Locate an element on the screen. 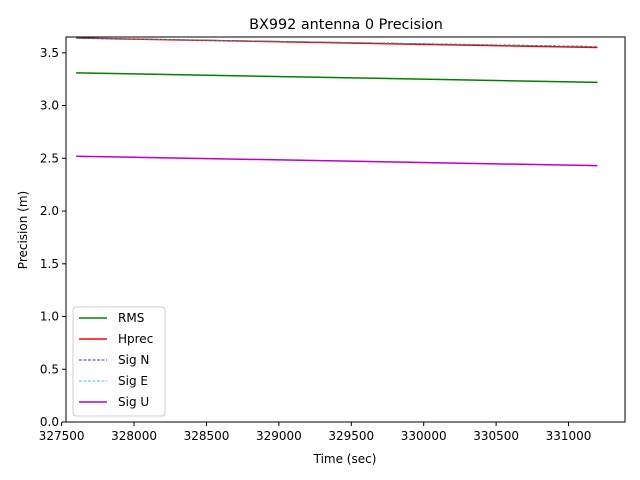  y-tick-label: 2.5 is located at coordinates (49, 158).